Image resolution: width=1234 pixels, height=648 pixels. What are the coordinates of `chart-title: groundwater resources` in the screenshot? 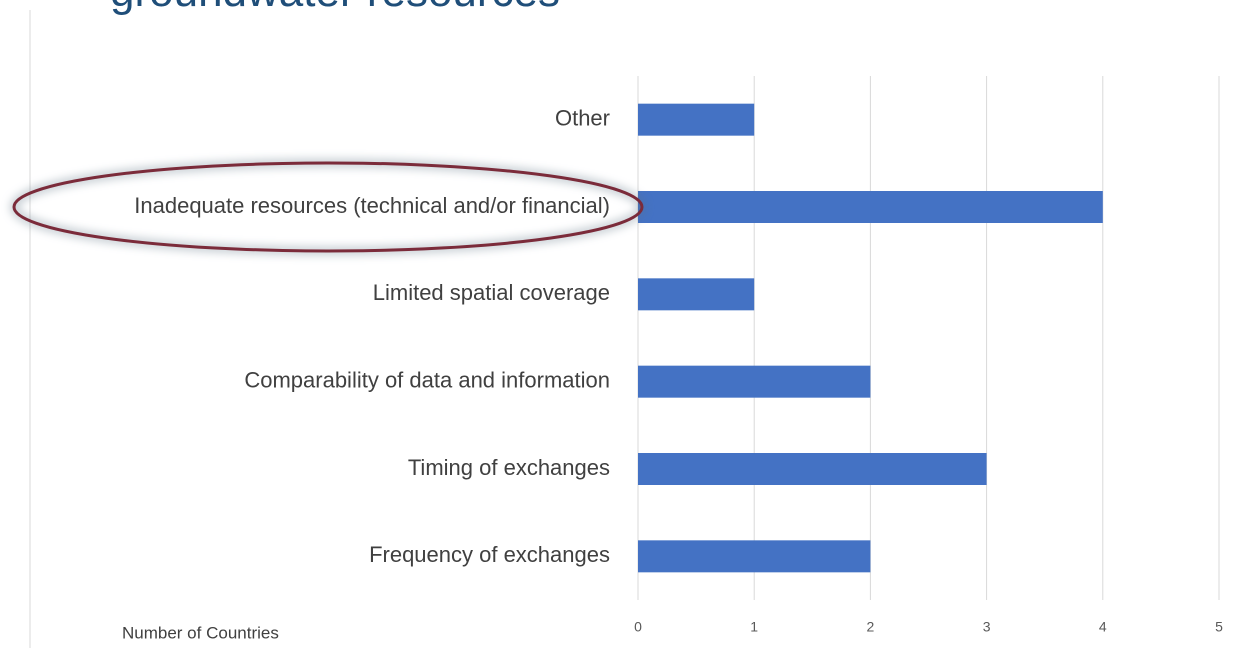 It's located at (335, 8).